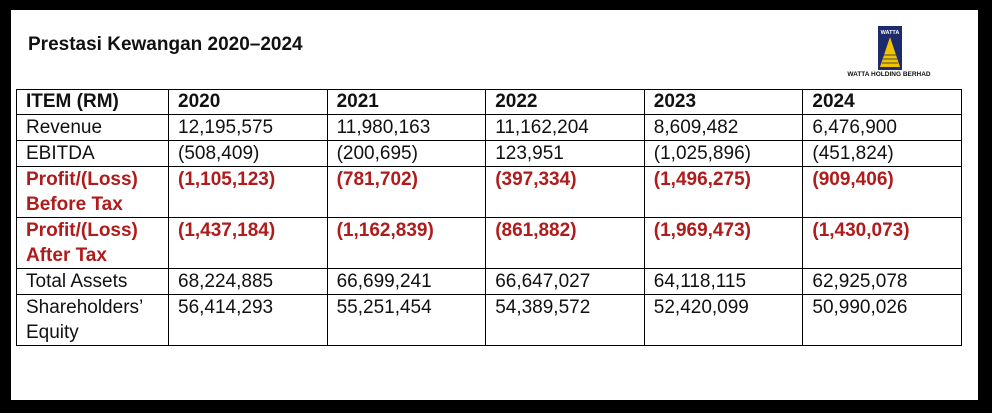  I want to click on header-2023: 2023, so click(723, 102).